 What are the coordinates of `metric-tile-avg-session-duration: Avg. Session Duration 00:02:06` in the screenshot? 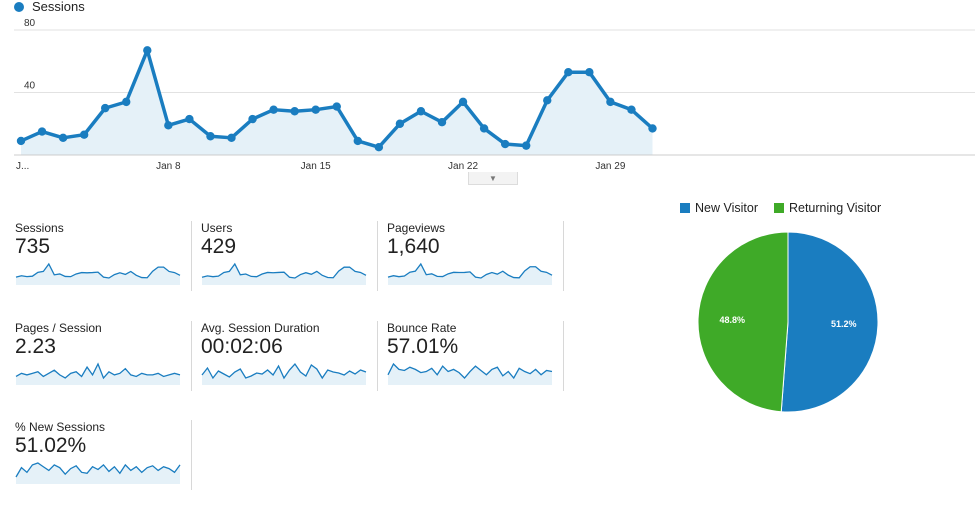 It's located at (284, 366).